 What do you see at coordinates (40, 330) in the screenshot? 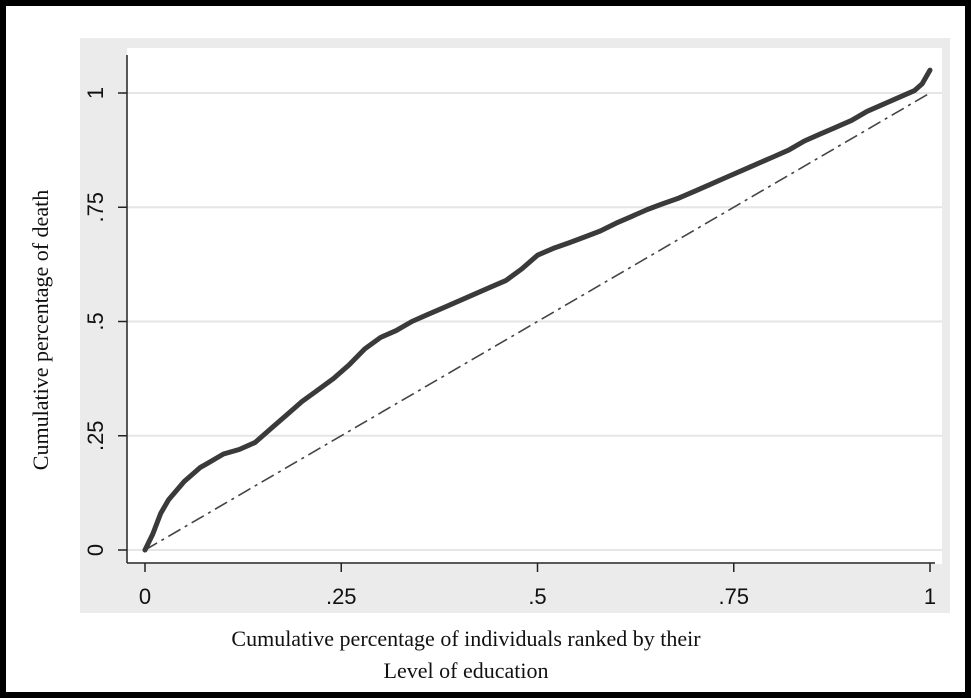
I see `y-axis-label: Cumulative percentage of death` at bounding box center [40, 330].